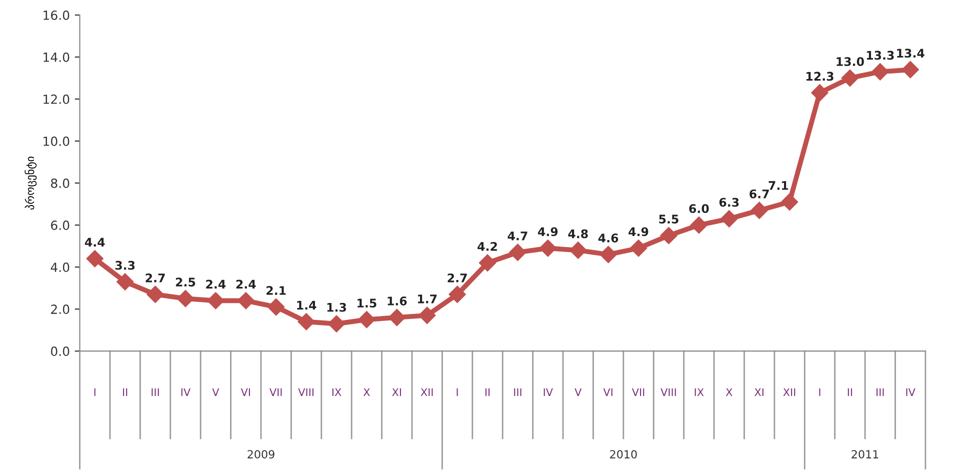 This screenshot has height=470, width=961. Describe the element at coordinates (30, 183) in the screenshot. I see `y-axis-title: პროცენტი` at that location.